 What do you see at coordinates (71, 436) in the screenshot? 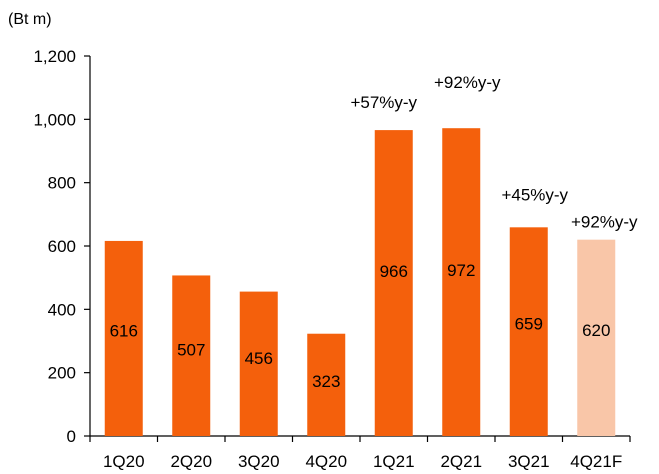
I see `y-tick-label: 0` at bounding box center [71, 436].